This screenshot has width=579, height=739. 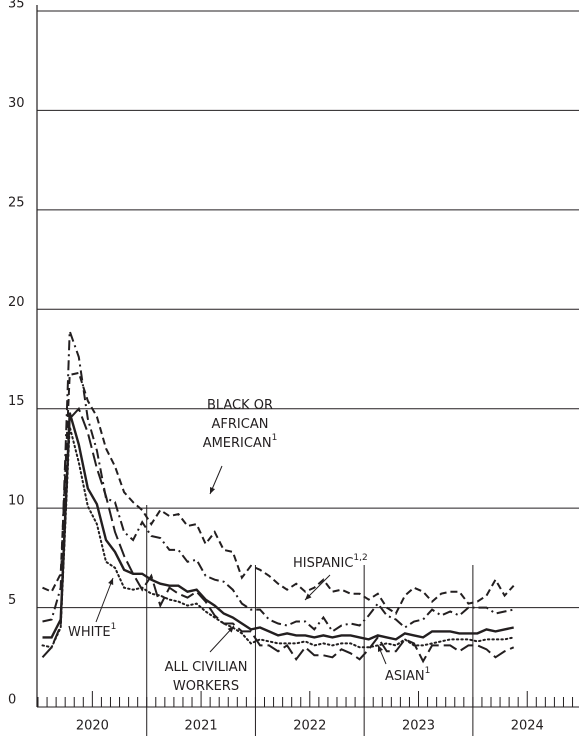 I want to click on series-label: WORKERS, so click(x=206, y=686).